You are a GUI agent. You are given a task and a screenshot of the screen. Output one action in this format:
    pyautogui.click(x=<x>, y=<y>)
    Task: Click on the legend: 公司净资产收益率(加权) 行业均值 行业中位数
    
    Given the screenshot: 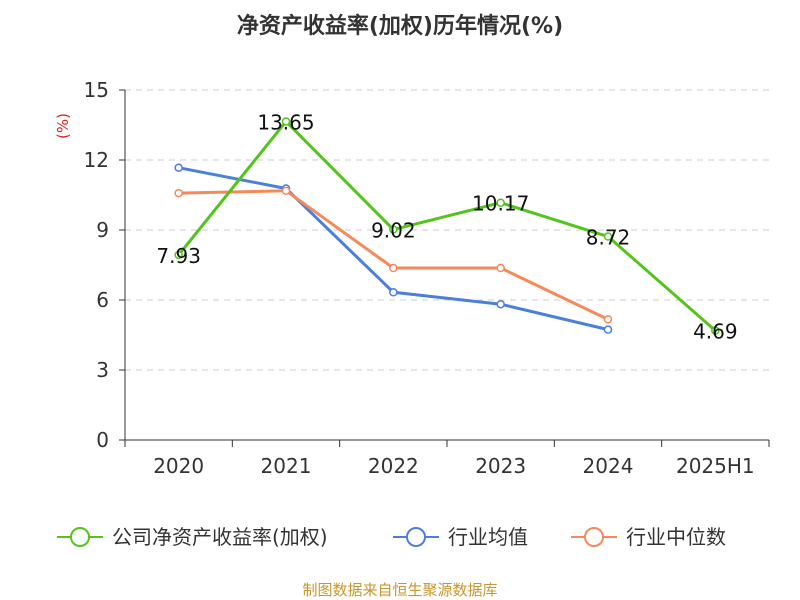 What is the action you would take?
    pyautogui.click(x=391, y=537)
    